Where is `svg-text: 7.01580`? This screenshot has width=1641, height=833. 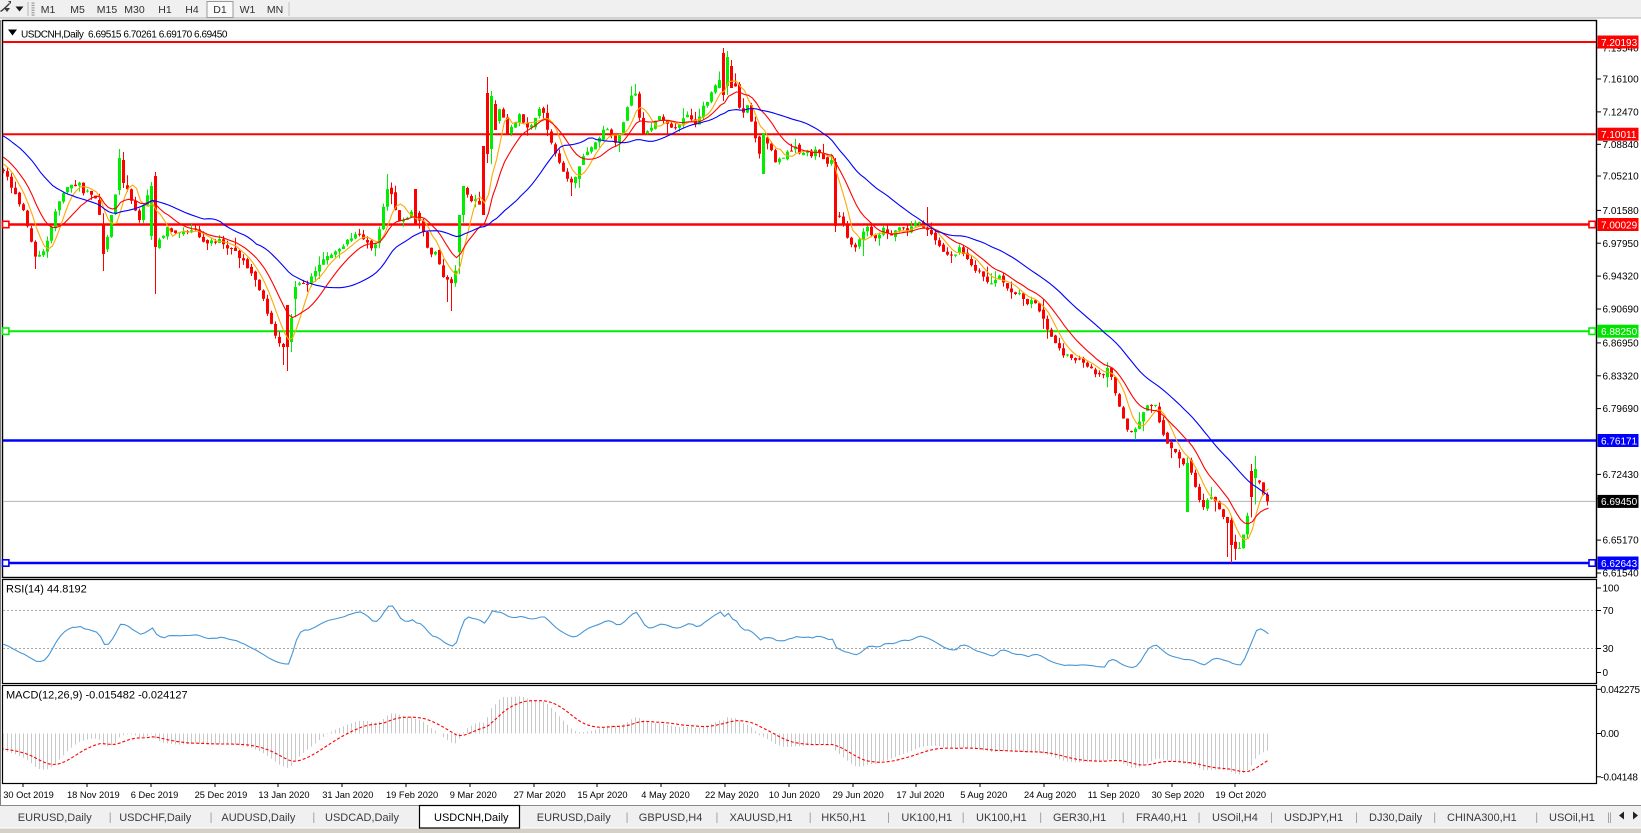
svg-text: 7.01580 is located at coordinates (1621, 211).